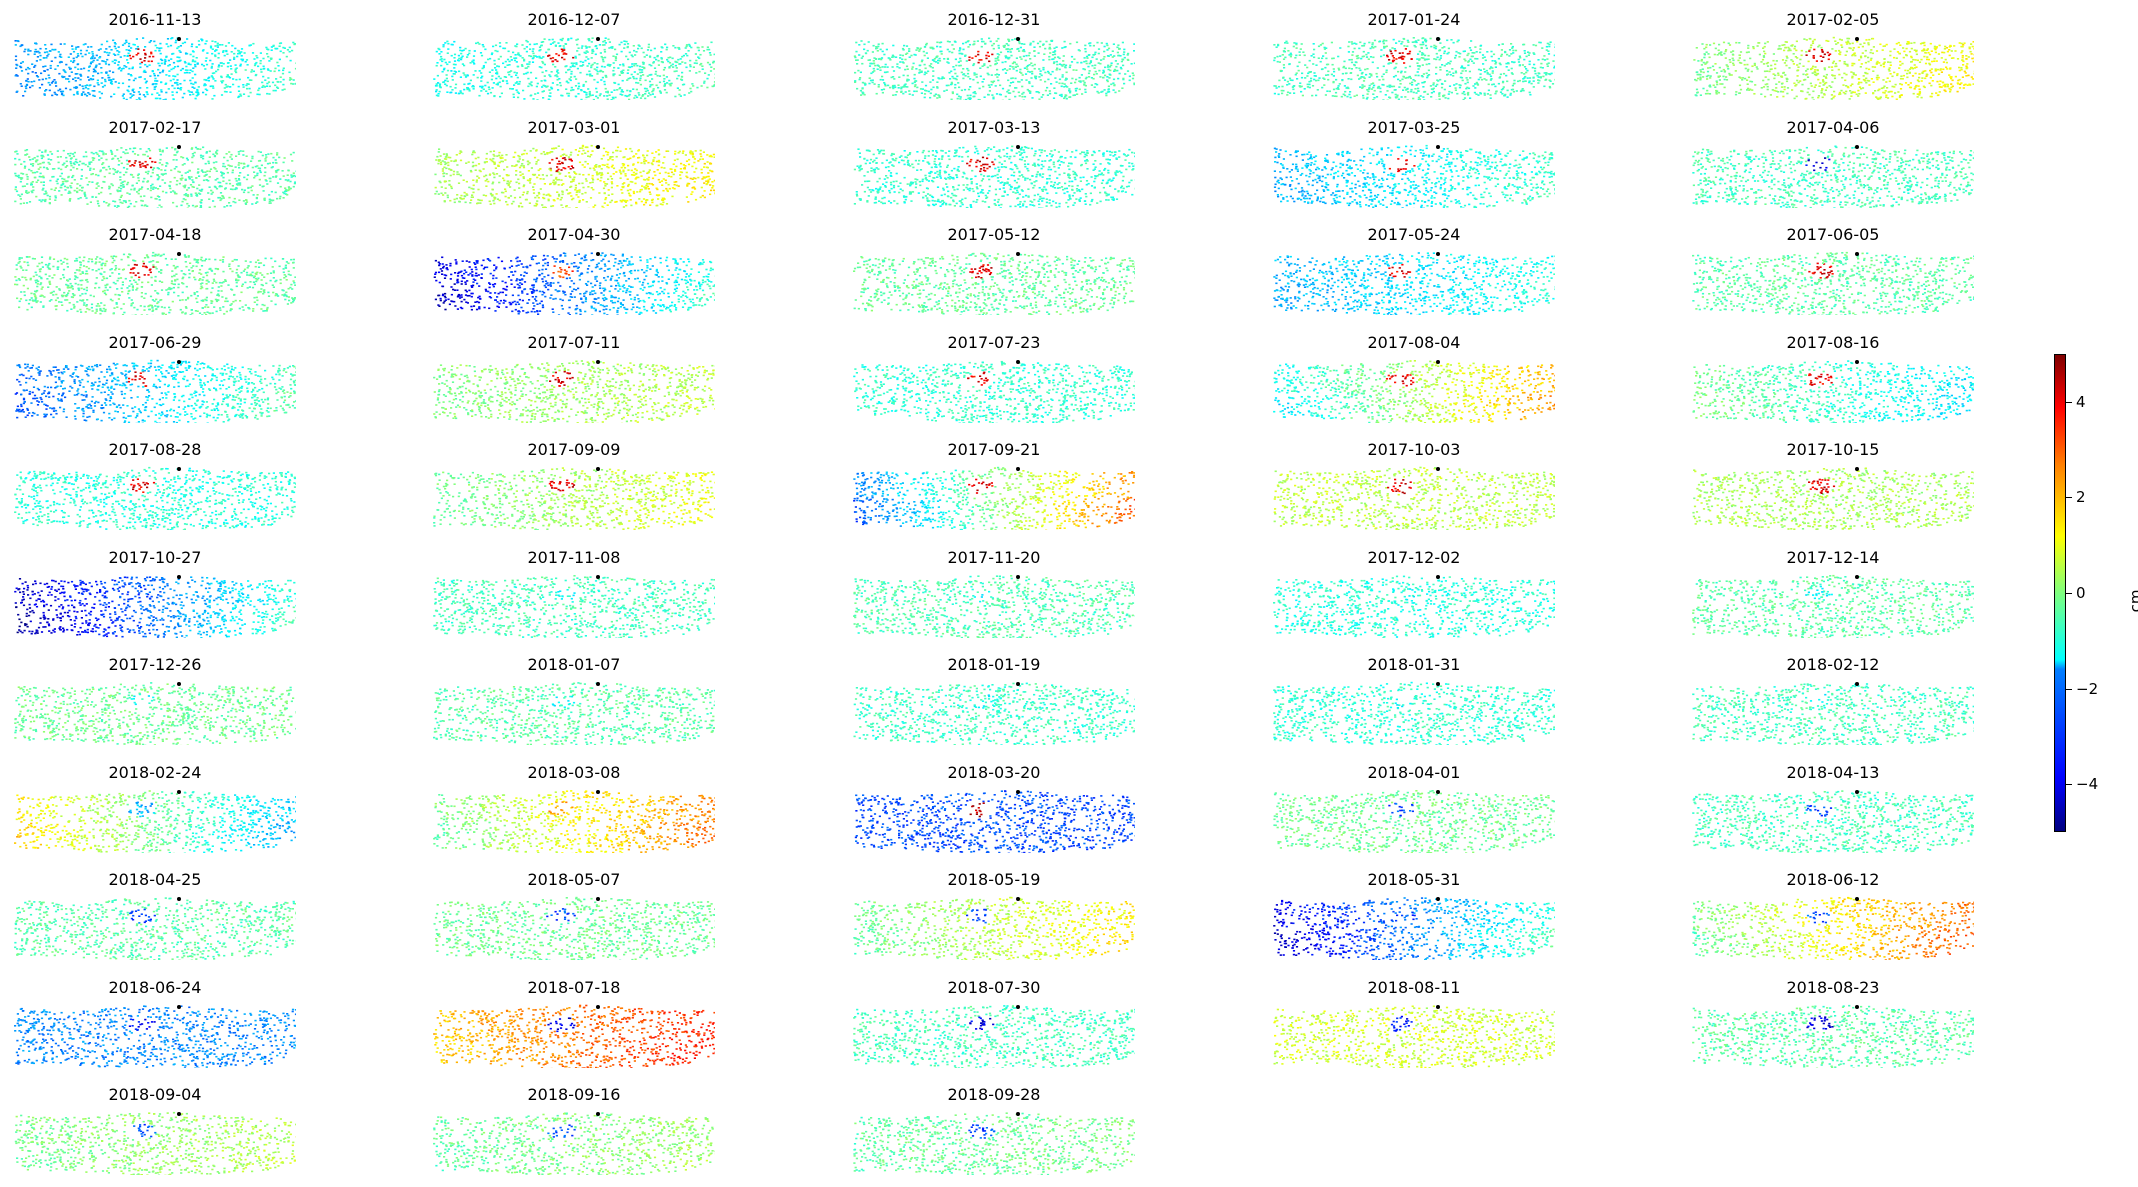 This screenshot has height=1187, width=2138. Describe the element at coordinates (2089, 593) in the screenshot. I see `colorbar: cm −4 −2 0 2 4` at that location.